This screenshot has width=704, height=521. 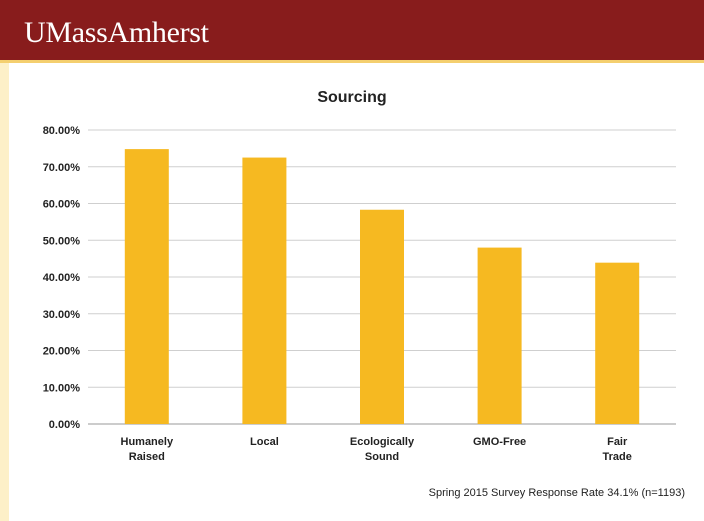 I want to click on y-tick-label: 50.00%, so click(x=62, y=241).